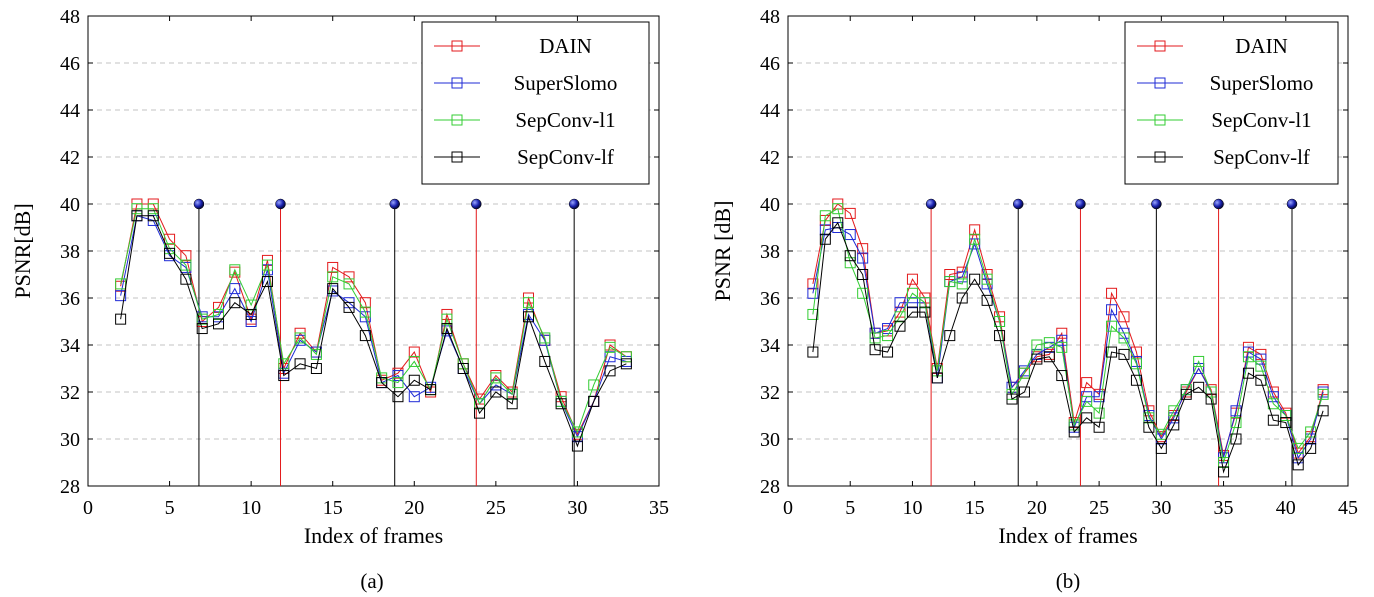  What do you see at coordinates (1286, 508) in the screenshot?
I see `x-tick-label: 40` at bounding box center [1286, 508].